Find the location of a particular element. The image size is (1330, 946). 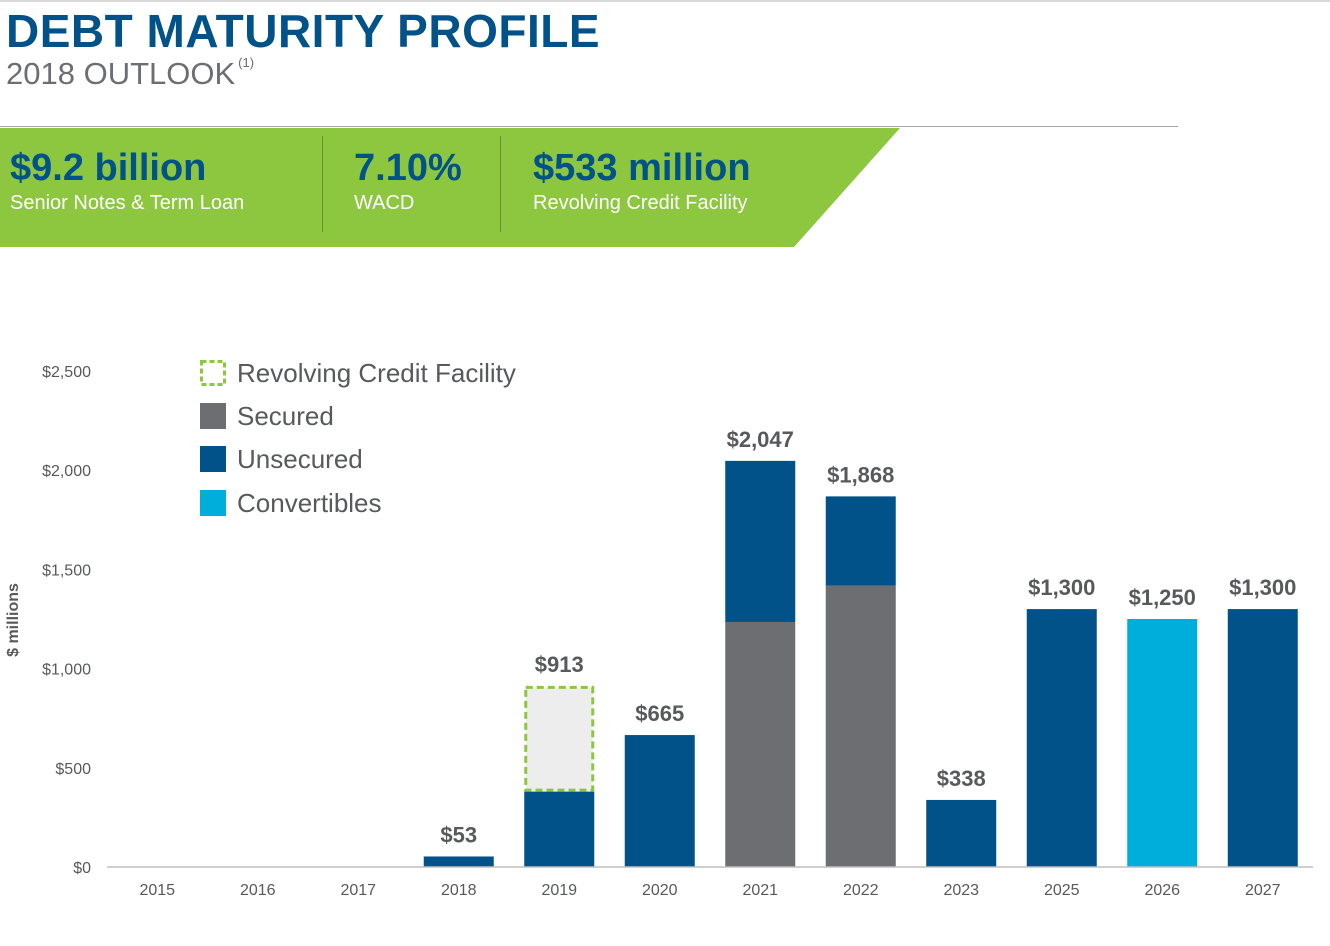

kpi-total-debt: $9.2 billion Senior Notes & Term Loan is located at coordinates (127, 181).